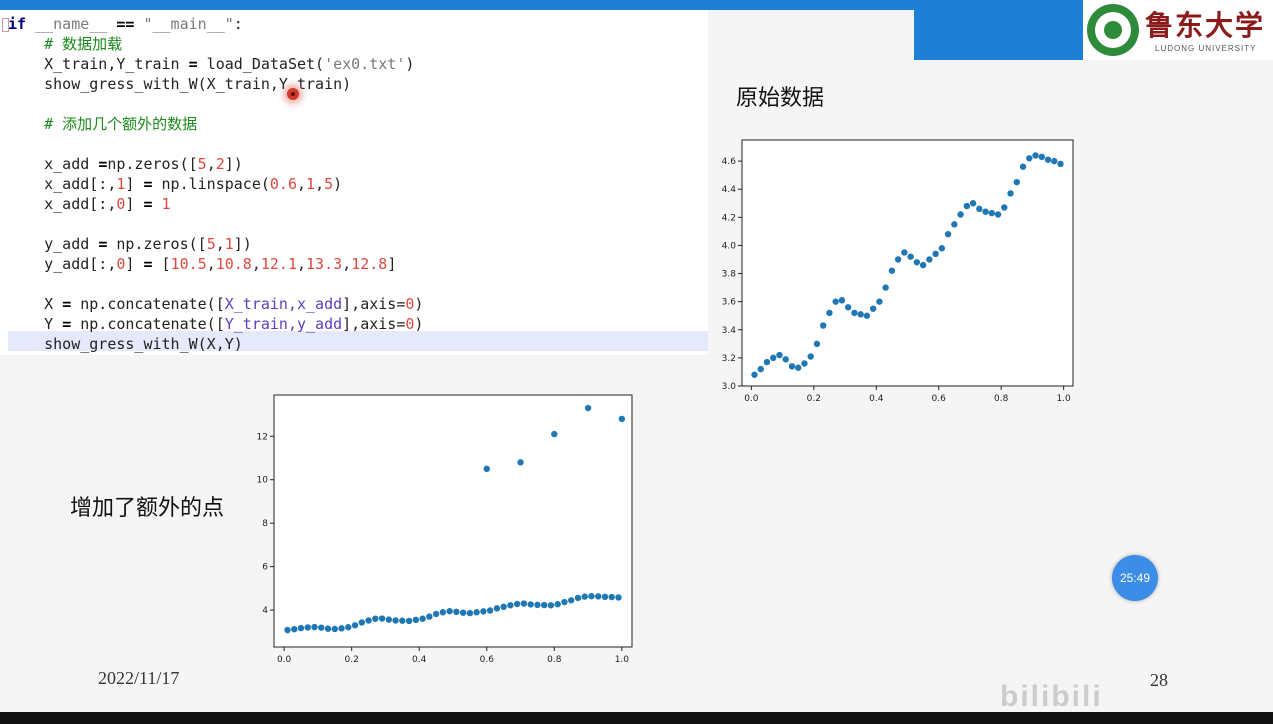 This screenshot has height=724, width=1273. What do you see at coordinates (283, 324) in the screenshot?
I see `code-token: Y_train,y_add` at bounding box center [283, 324].